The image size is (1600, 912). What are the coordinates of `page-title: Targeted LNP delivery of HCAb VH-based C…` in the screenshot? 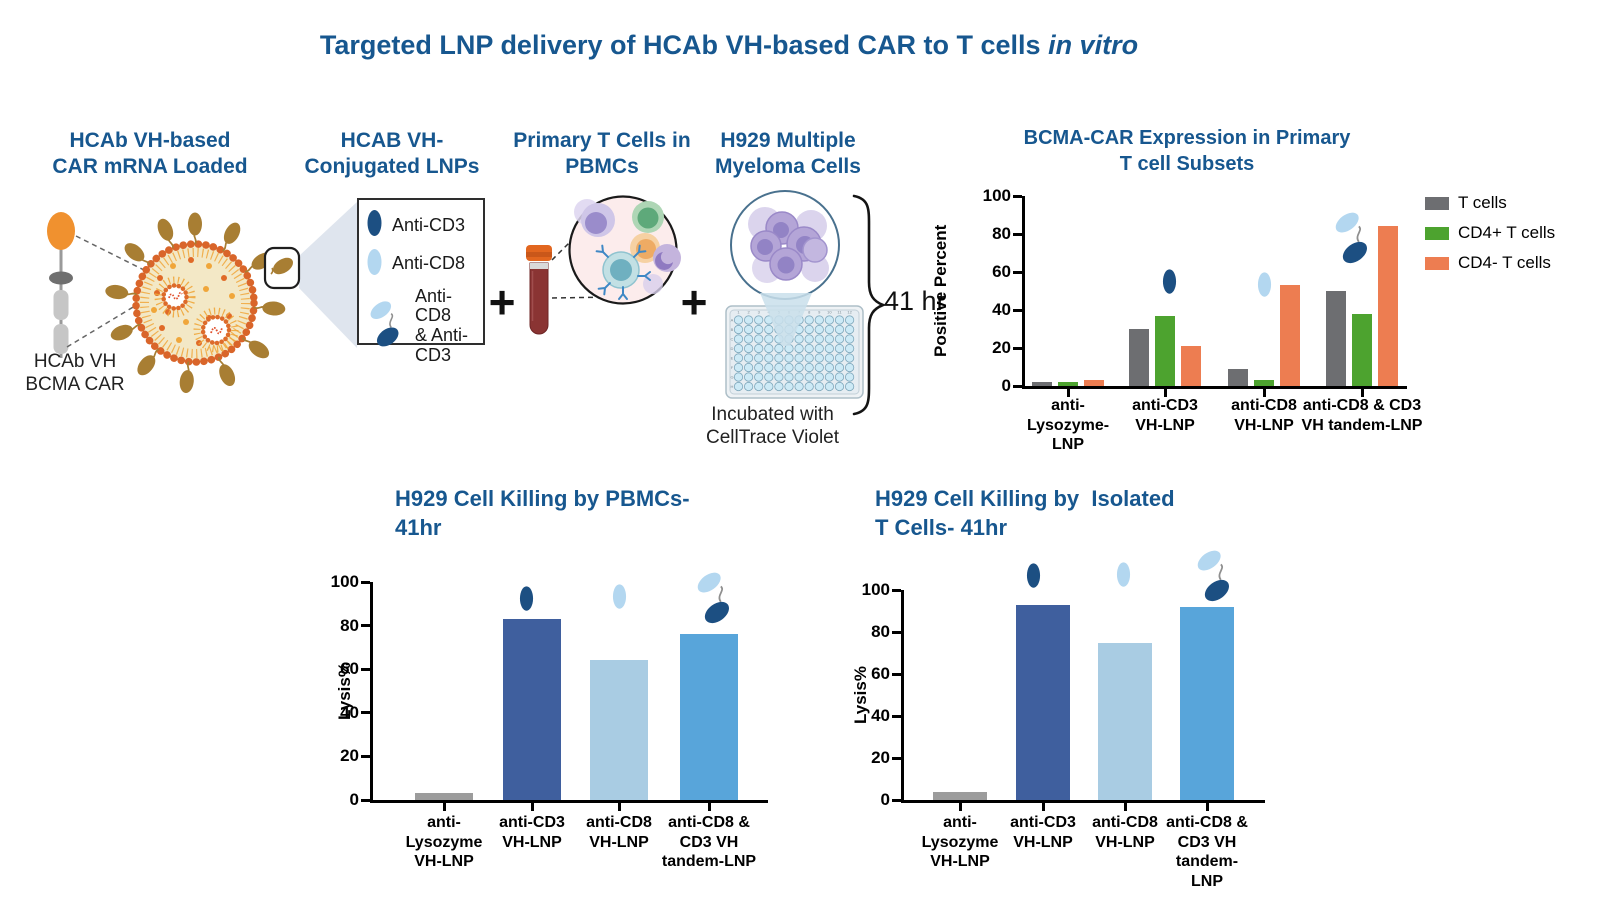 It's located at (729, 45).